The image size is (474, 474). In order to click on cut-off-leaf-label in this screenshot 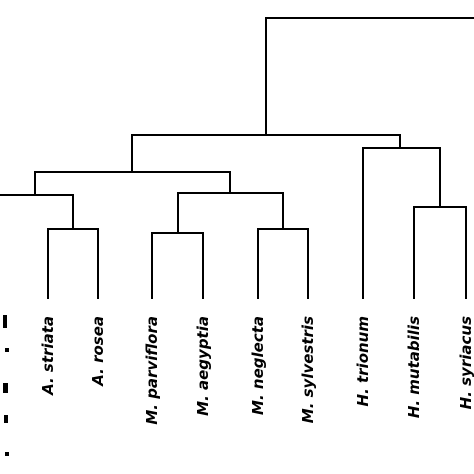, I will do `click(6, 385)`.